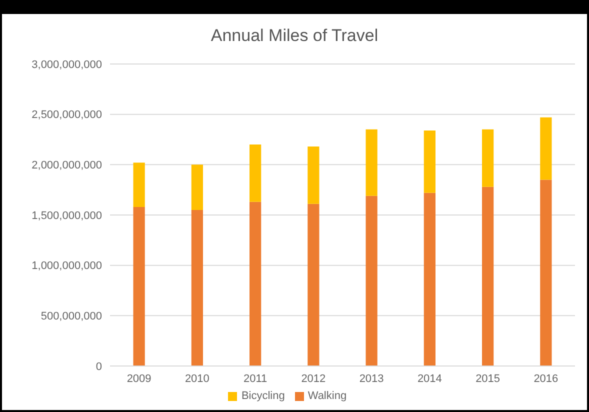  Describe the element at coordinates (313, 378) in the screenshot. I see `x-tick-label: 2012` at that location.